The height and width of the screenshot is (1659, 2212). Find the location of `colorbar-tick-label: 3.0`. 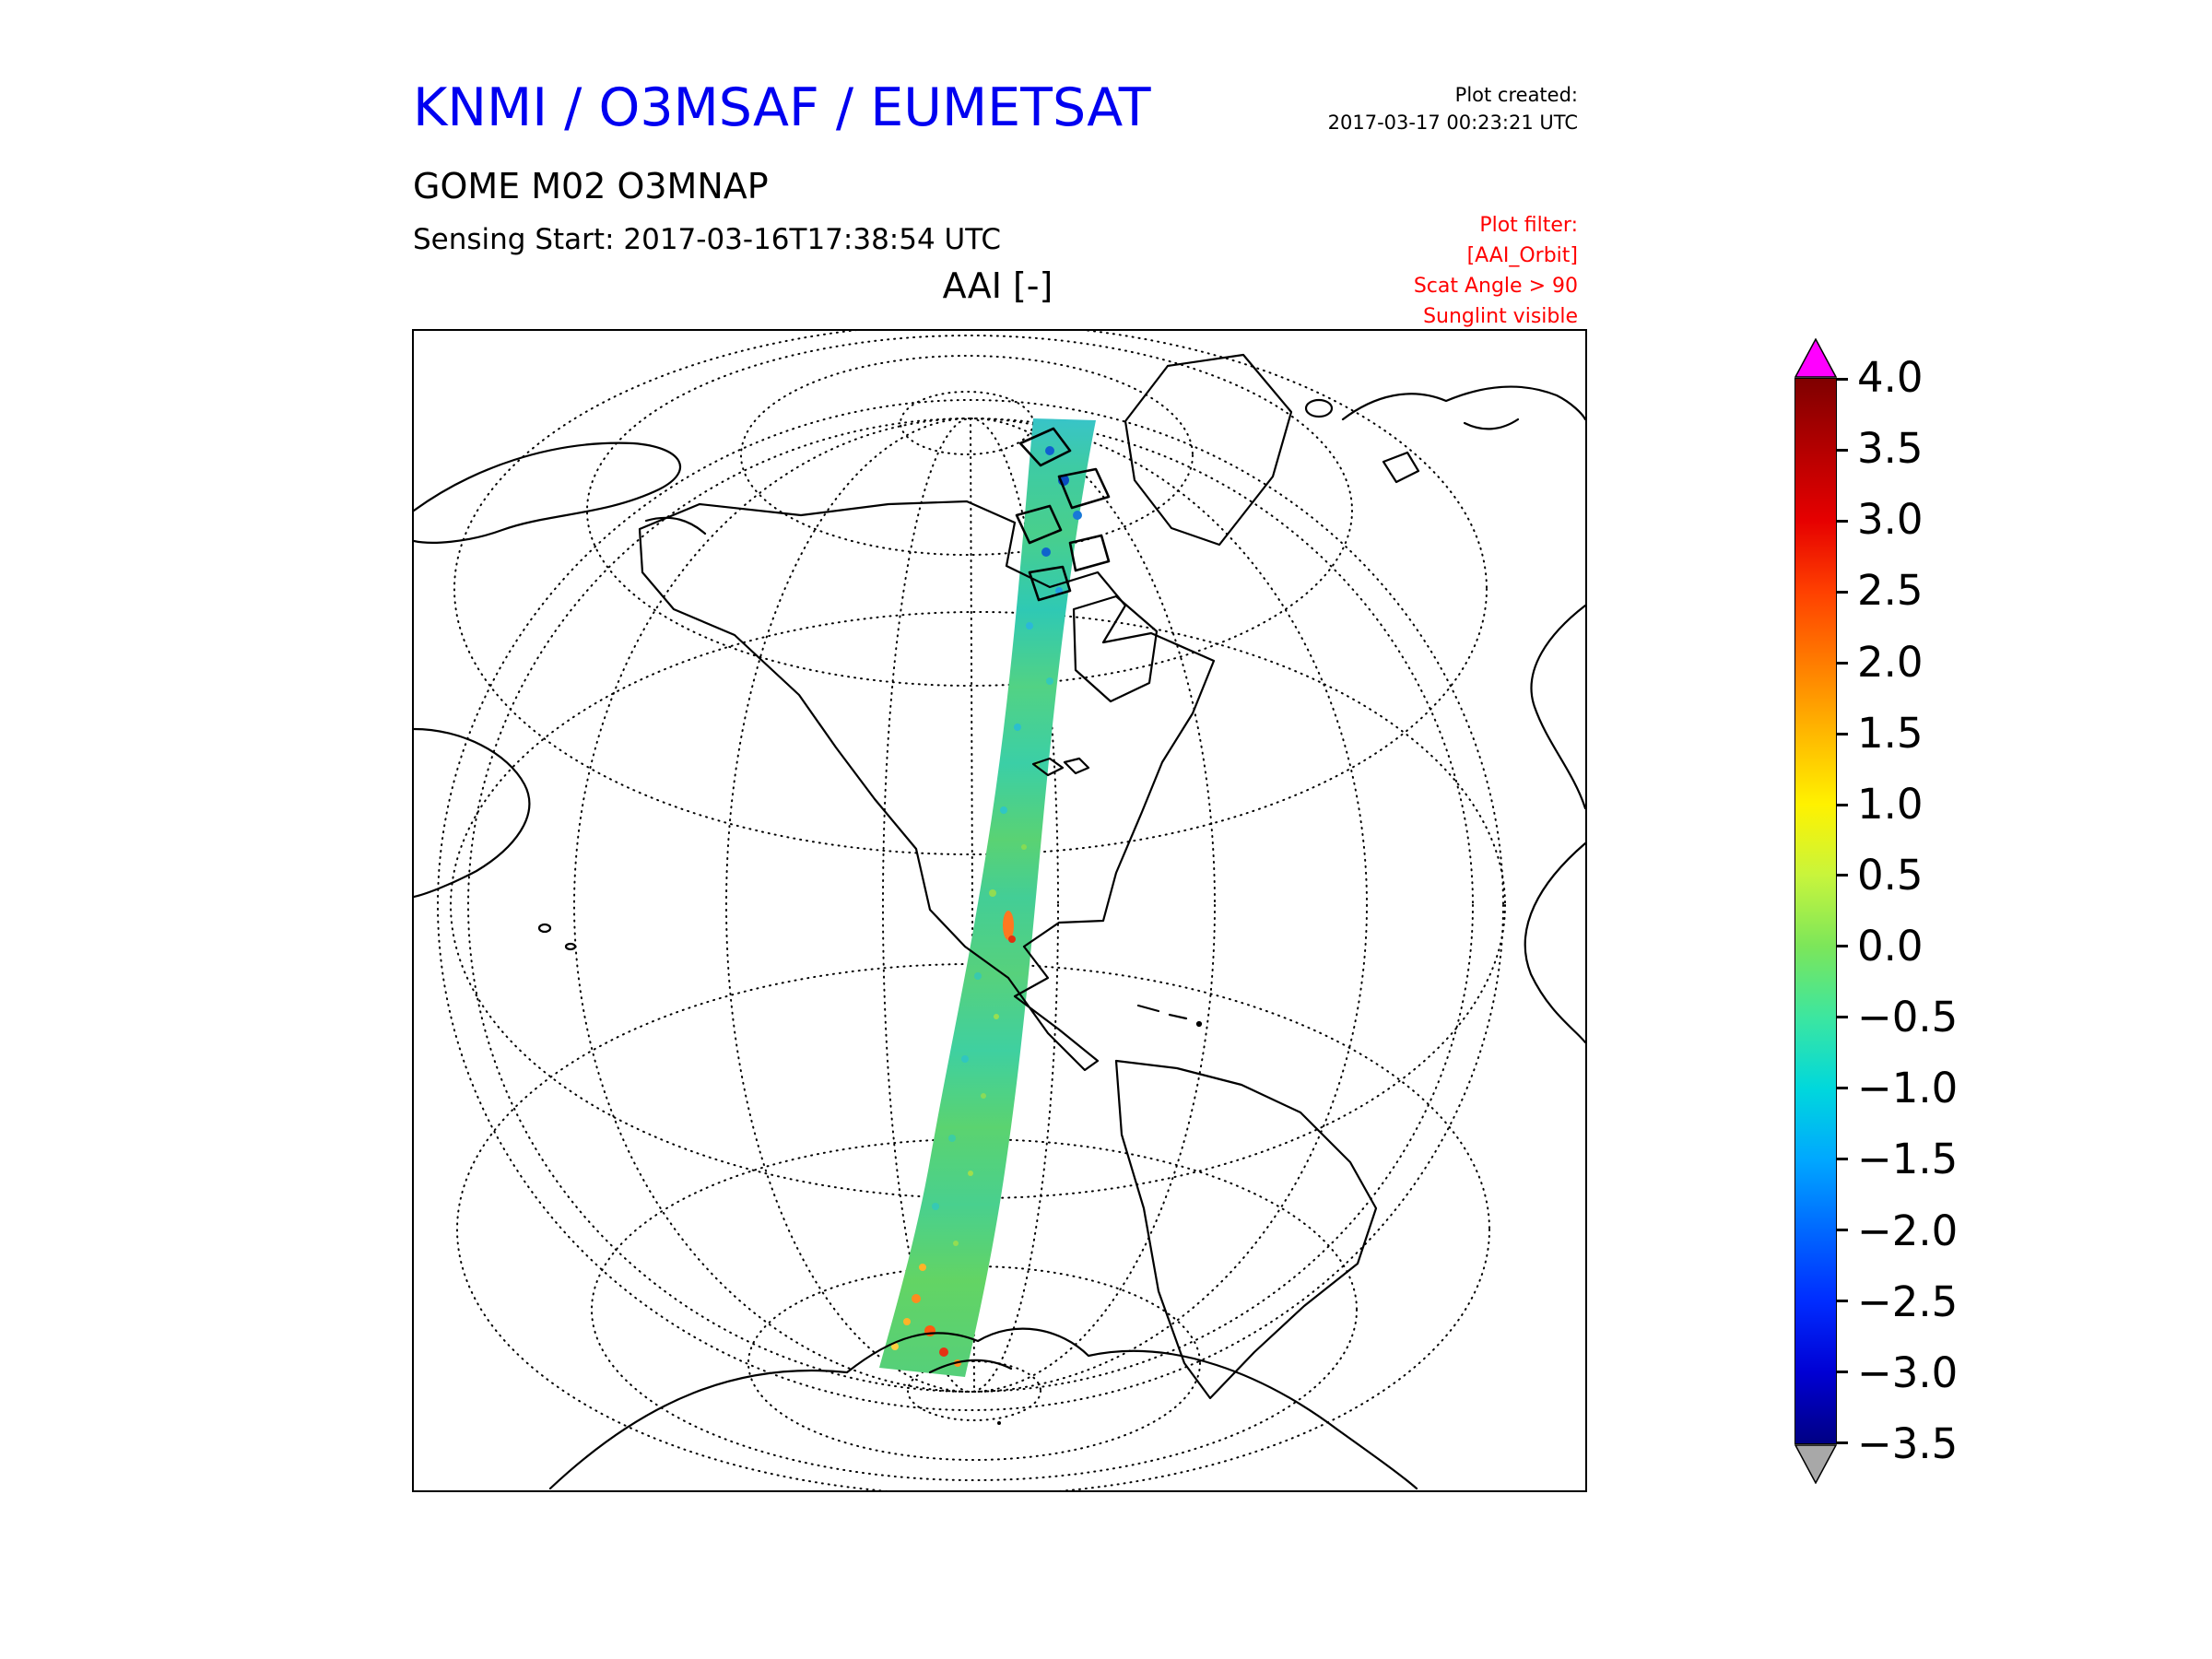

colorbar-tick-label: 3.0 is located at coordinates (1890, 520).